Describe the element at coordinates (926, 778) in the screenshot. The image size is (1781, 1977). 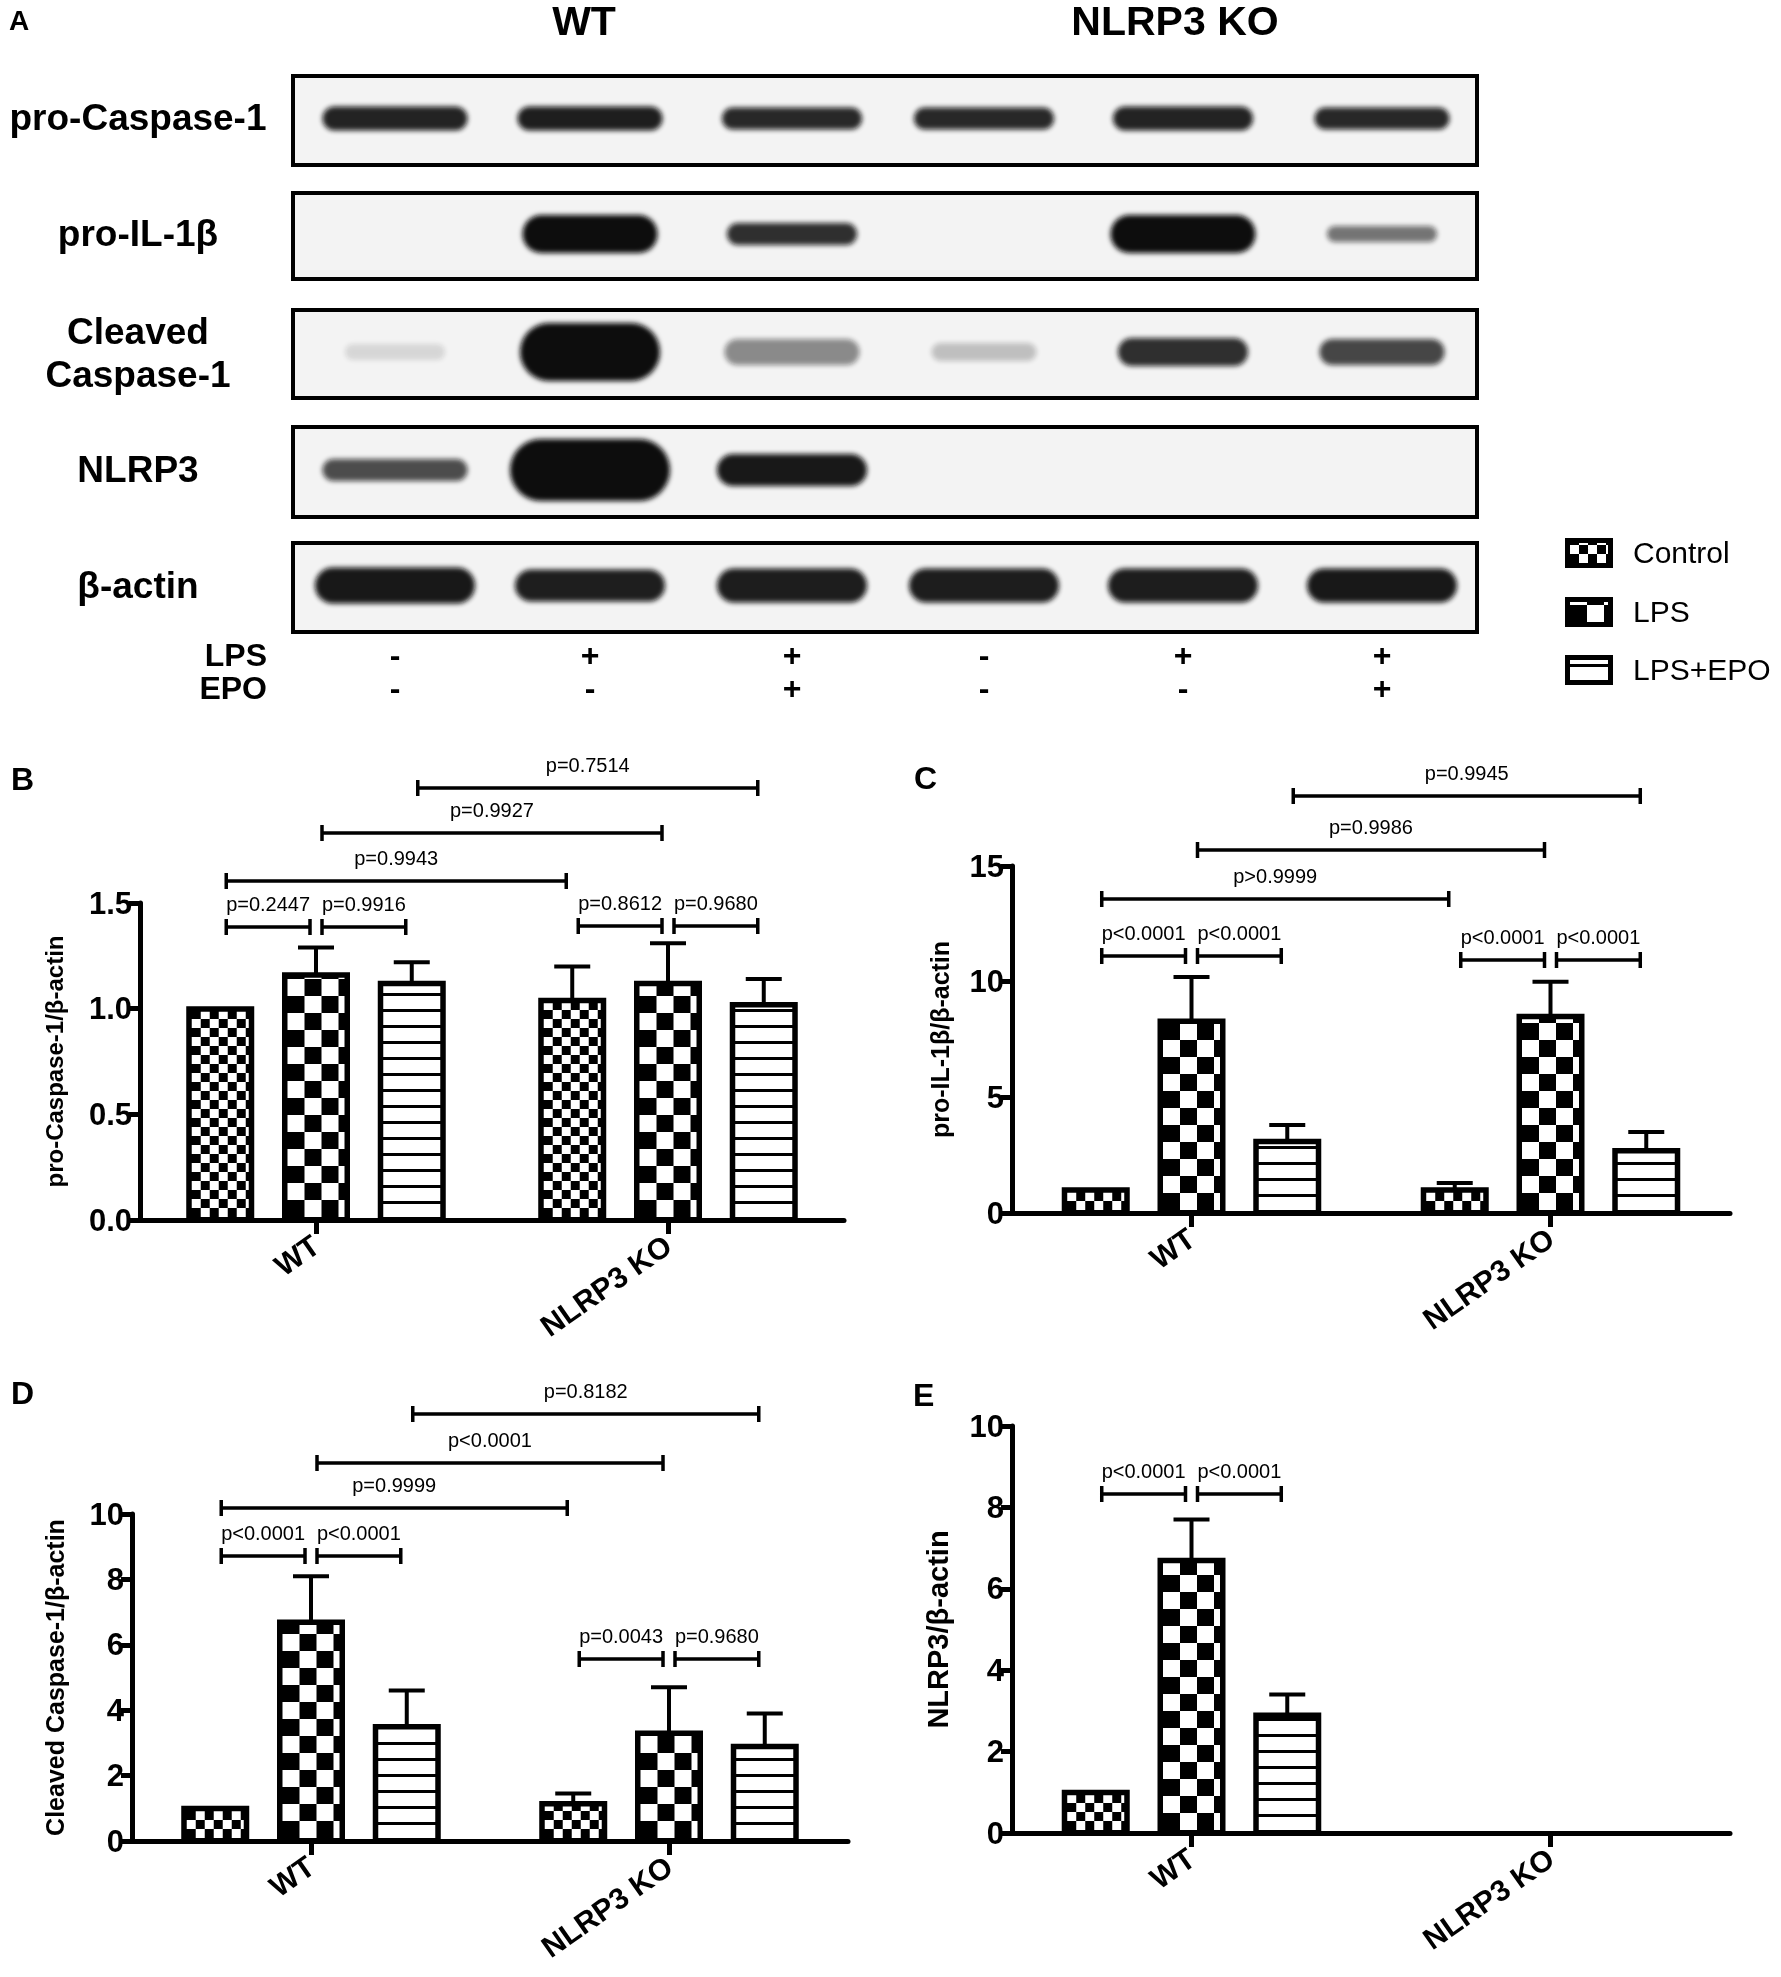
I see `chart-title: C` at that location.